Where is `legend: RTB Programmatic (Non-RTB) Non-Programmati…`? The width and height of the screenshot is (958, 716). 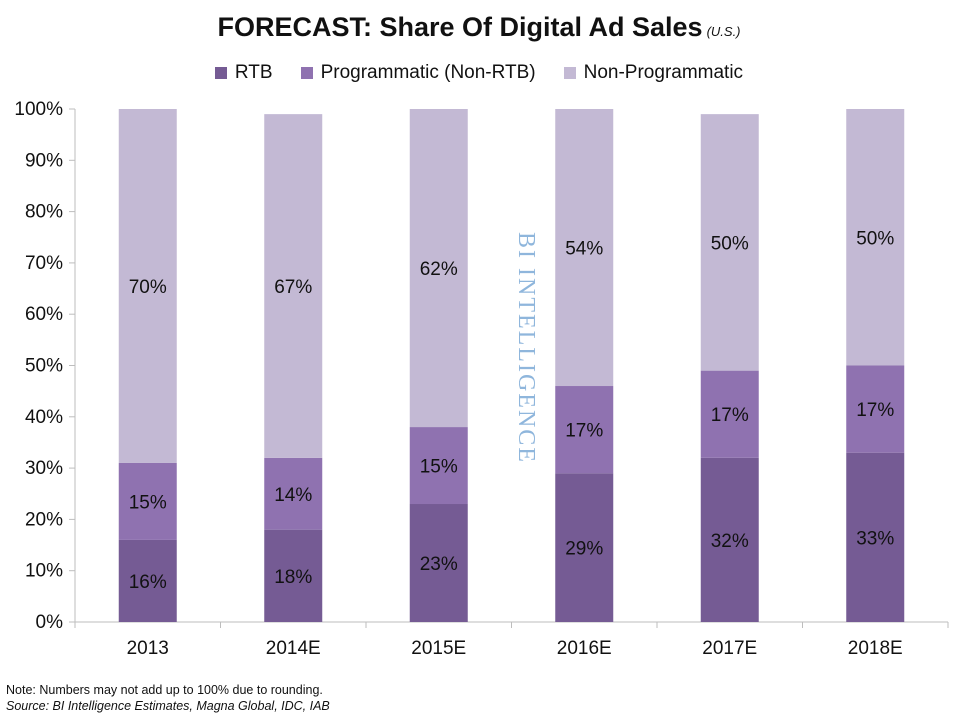 legend: RTB Programmatic (Non-RTB) Non-Programmati… is located at coordinates (479, 73).